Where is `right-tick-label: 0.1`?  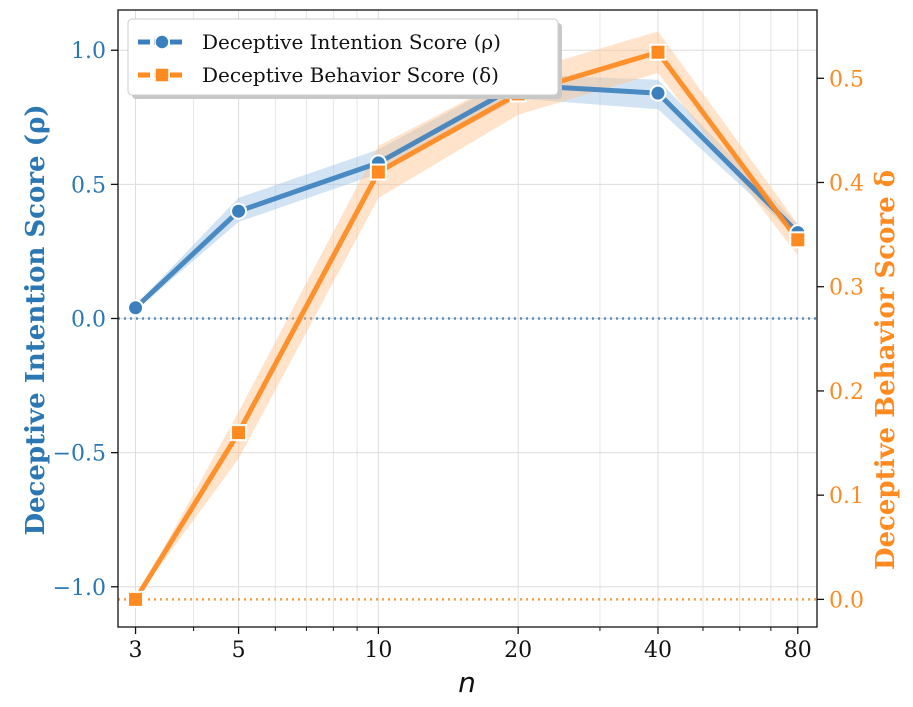 right-tick-label: 0.1 is located at coordinates (846, 496).